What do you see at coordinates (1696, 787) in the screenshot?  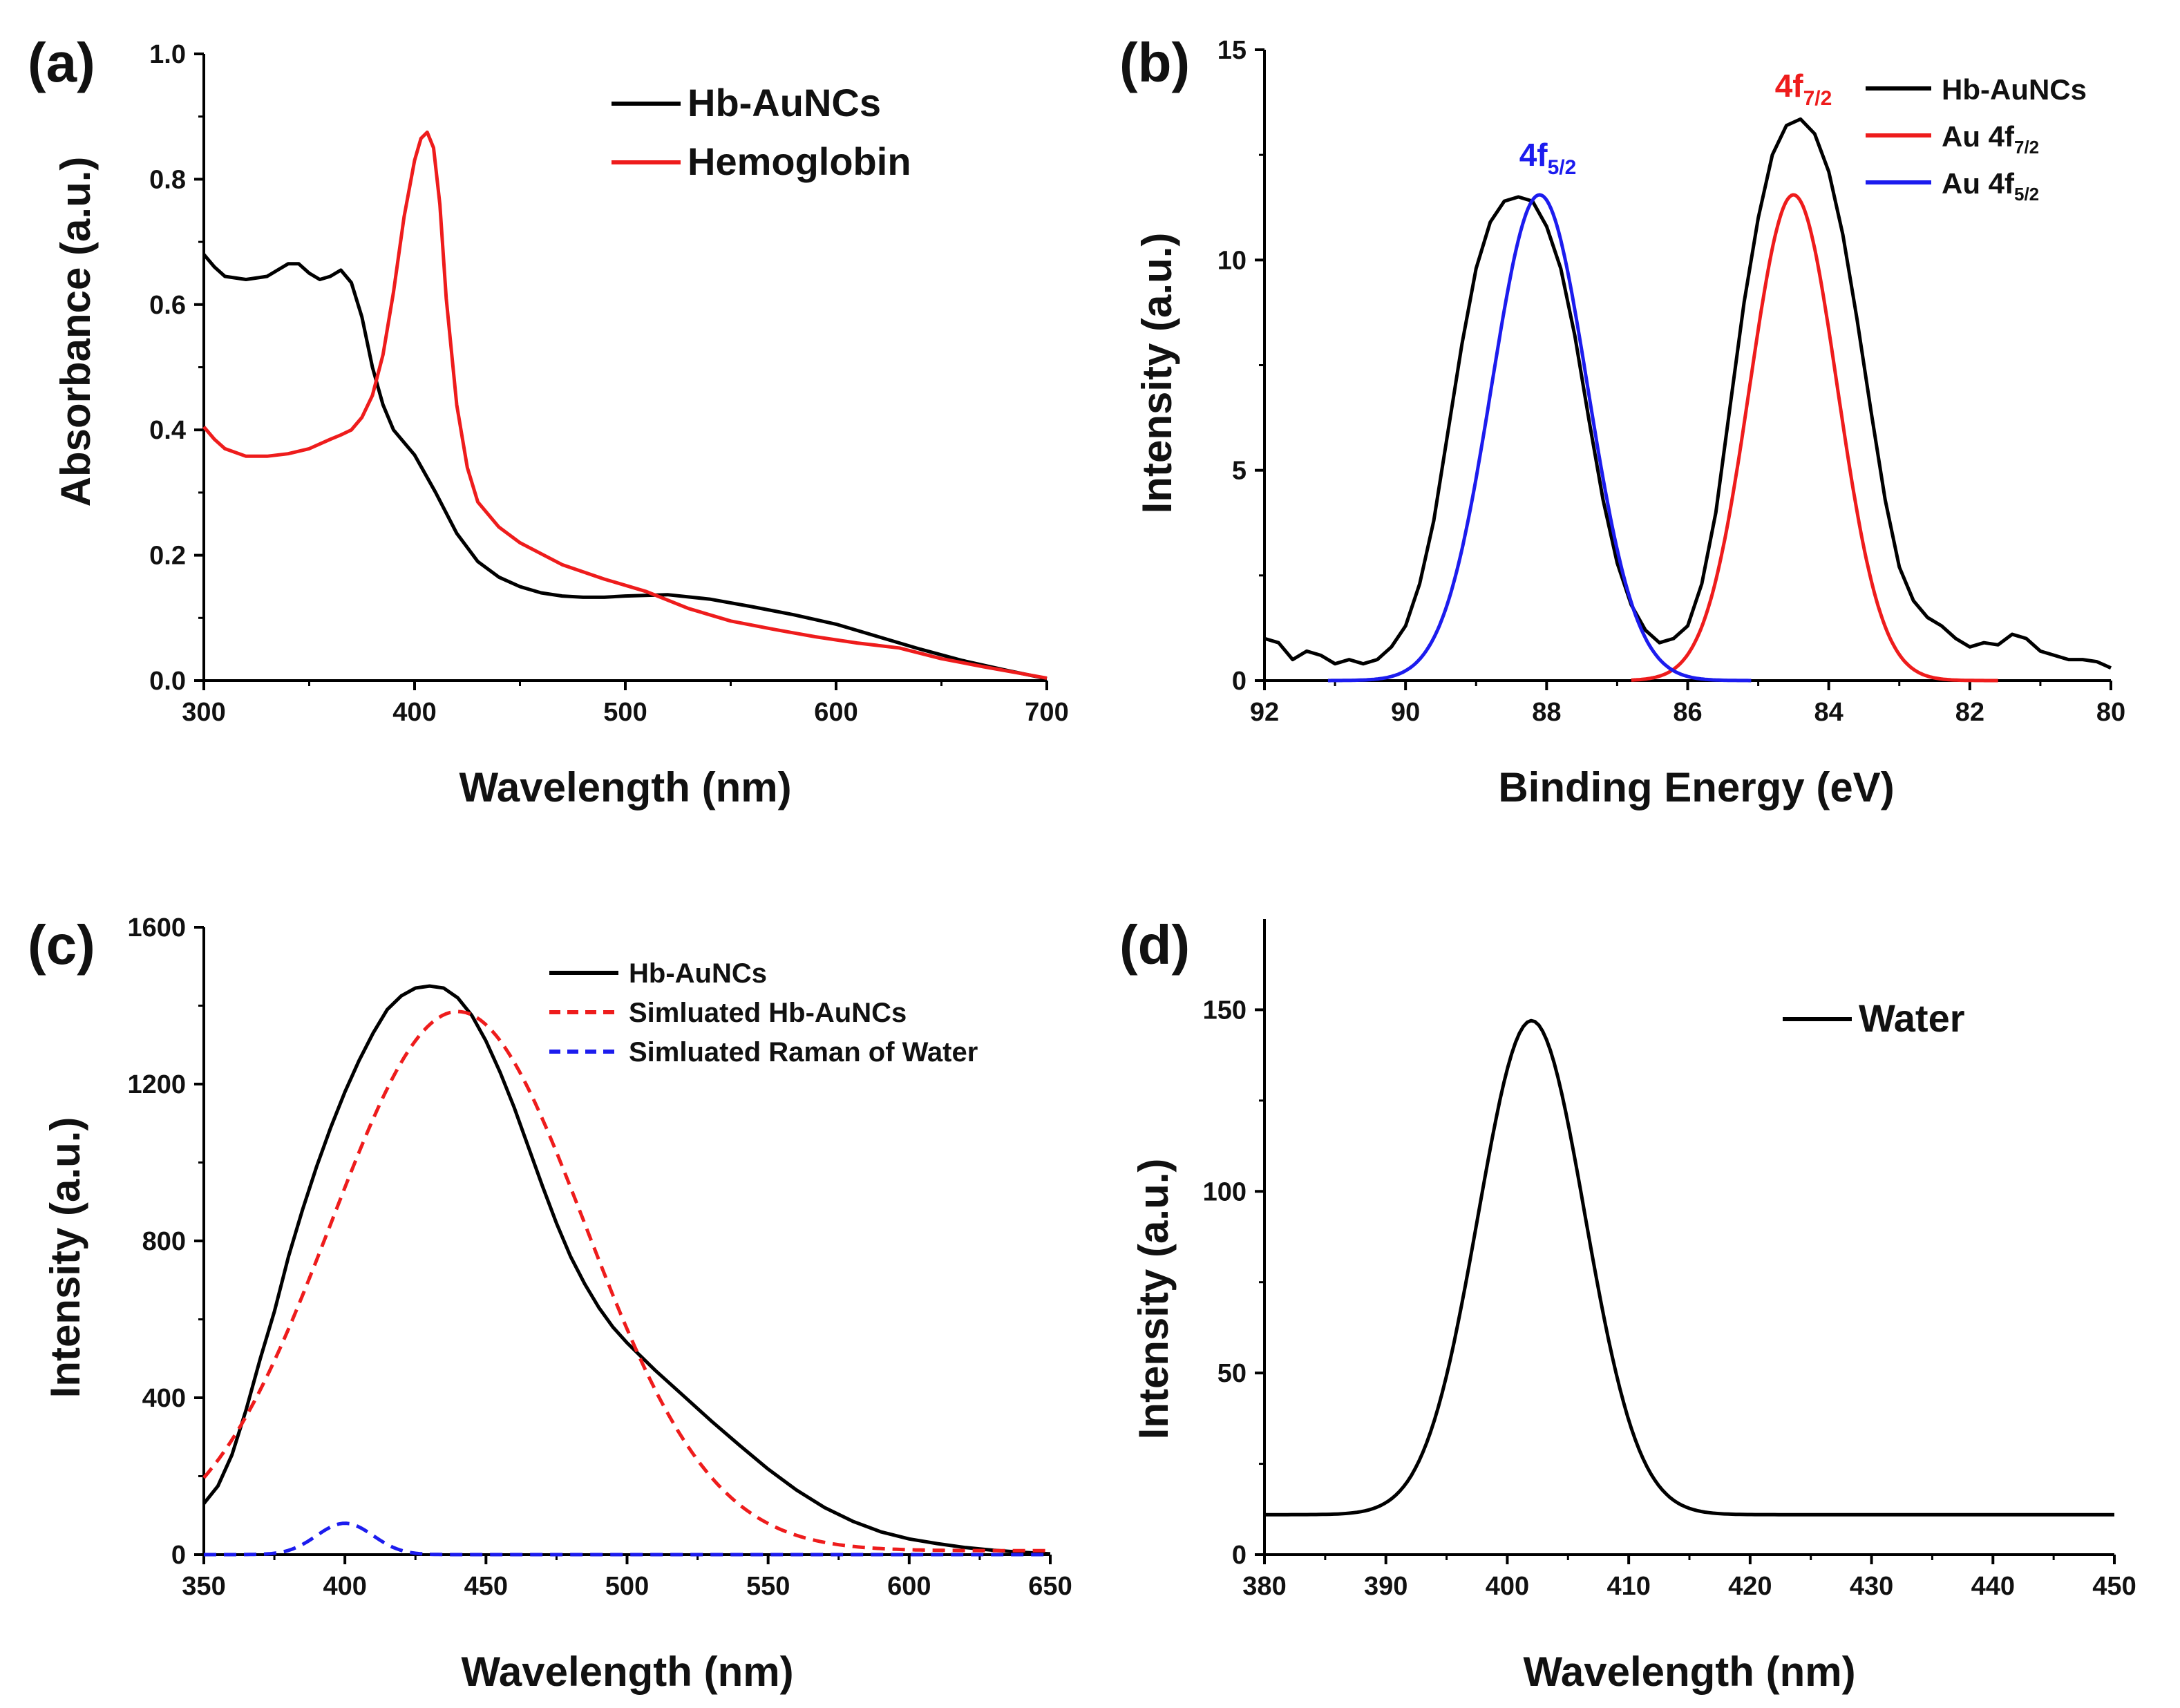 I see `panel-b-x-axis-label: Binding Energy (eV)` at bounding box center [1696, 787].